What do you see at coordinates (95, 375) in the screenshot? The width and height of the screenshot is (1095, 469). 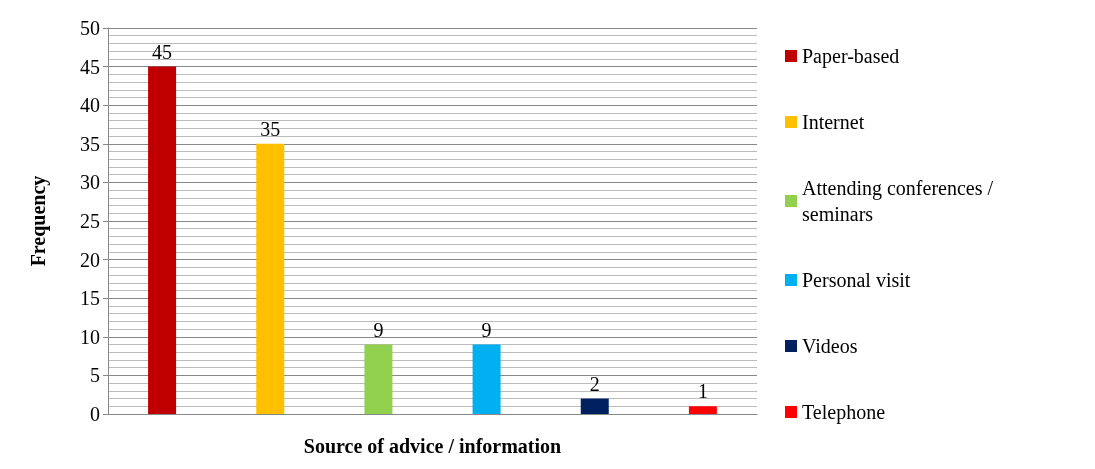 I see `y-tick-label: 5` at bounding box center [95, 375].